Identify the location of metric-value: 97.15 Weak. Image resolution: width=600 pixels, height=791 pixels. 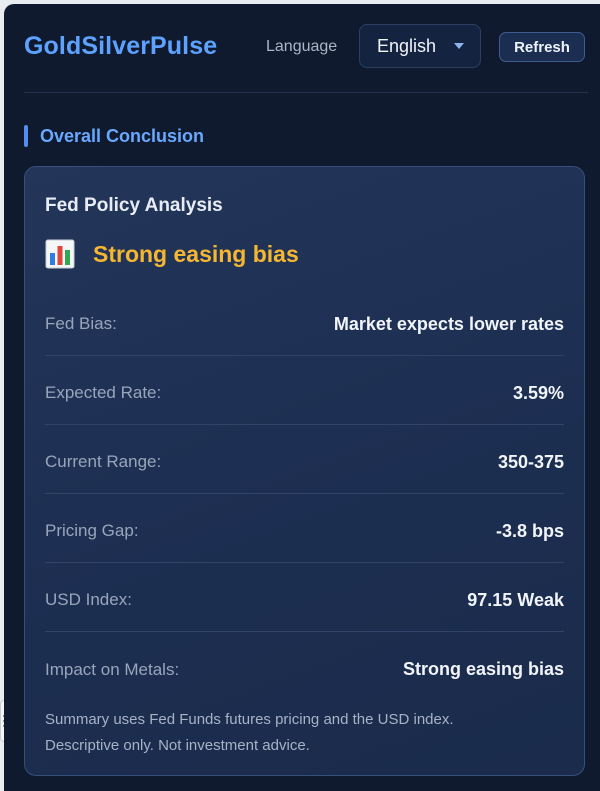
(515, 599).